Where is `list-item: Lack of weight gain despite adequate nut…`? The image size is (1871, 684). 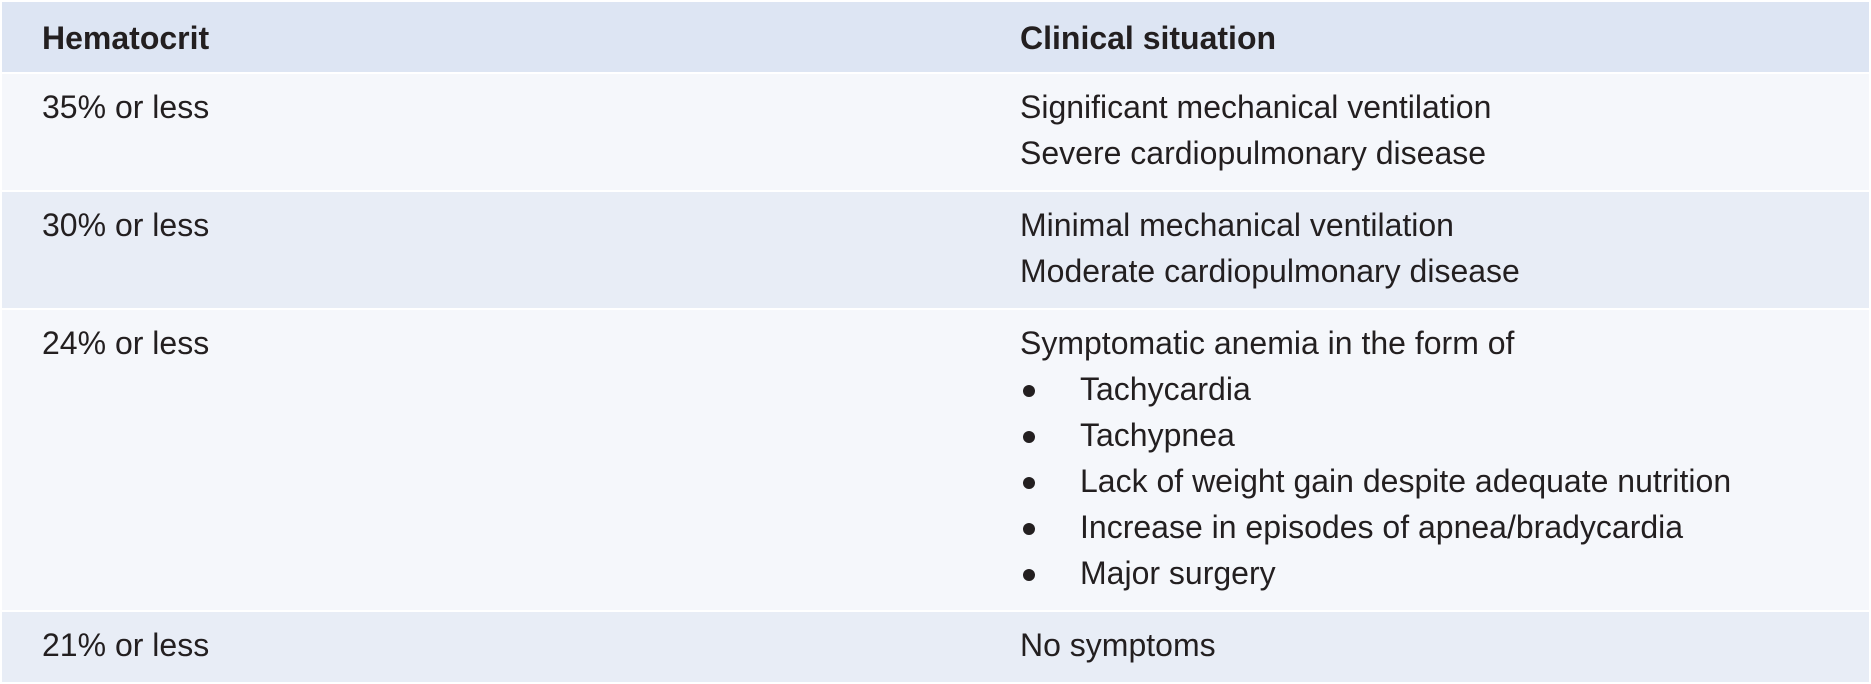 list-item: Lack of weight gain despite adequate nut… is located at coordinates (1444, 481).